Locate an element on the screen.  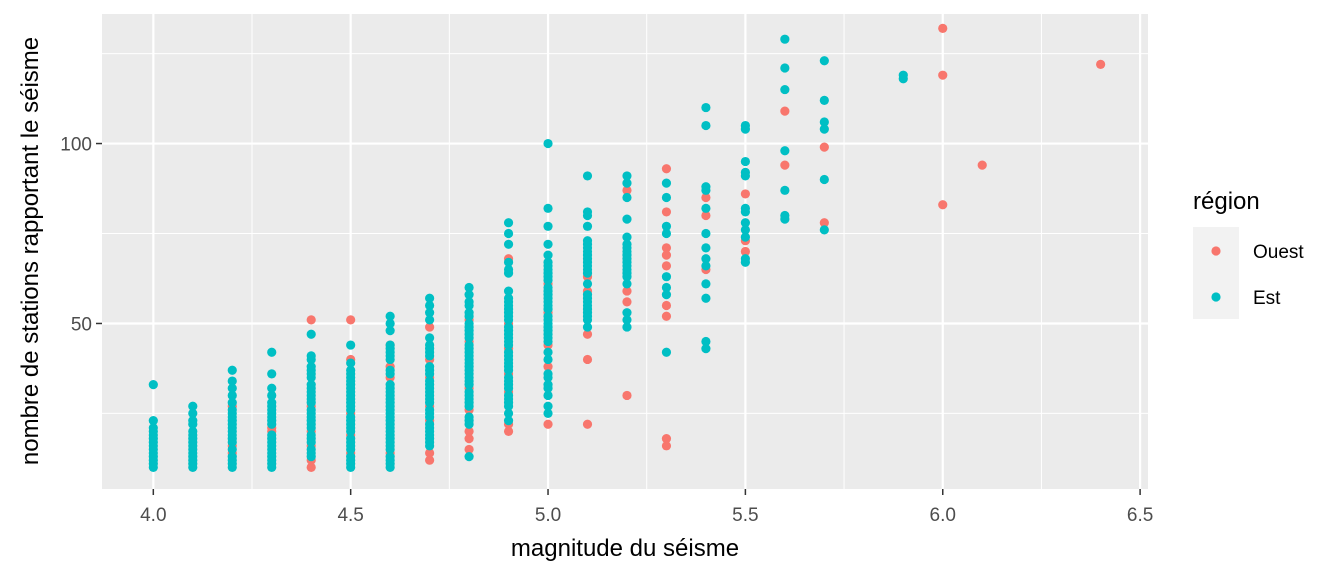
legend-entries: Ouest Est is located at coordinates (1257, 275).